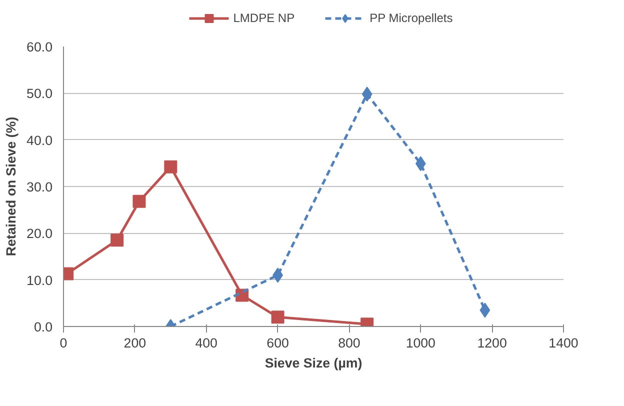 The width and height of the screenshot is (624, 406). Describe the element at coordinates (563, 343) in the screenshot. I see `x-tick-label: 1400` at that location.